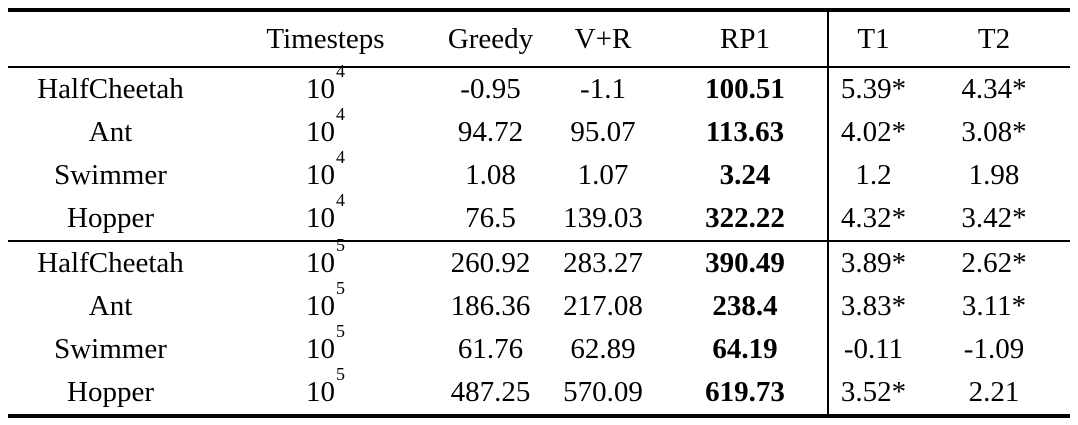  Describe the element at coordinates (603, 219) in the screenshot. I see `vr-cell: 139.03` at that location.